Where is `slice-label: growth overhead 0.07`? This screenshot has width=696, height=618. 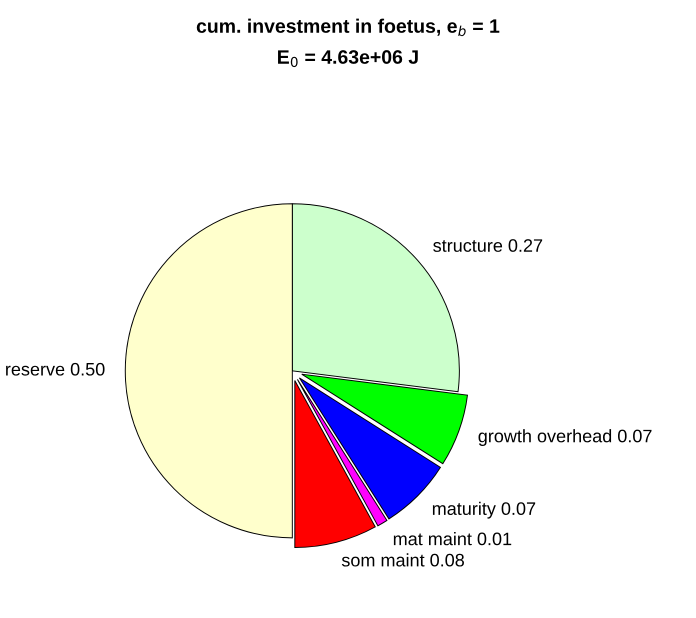
slice-label: growth overhead 0.07 is located at coordinates (565, 437).